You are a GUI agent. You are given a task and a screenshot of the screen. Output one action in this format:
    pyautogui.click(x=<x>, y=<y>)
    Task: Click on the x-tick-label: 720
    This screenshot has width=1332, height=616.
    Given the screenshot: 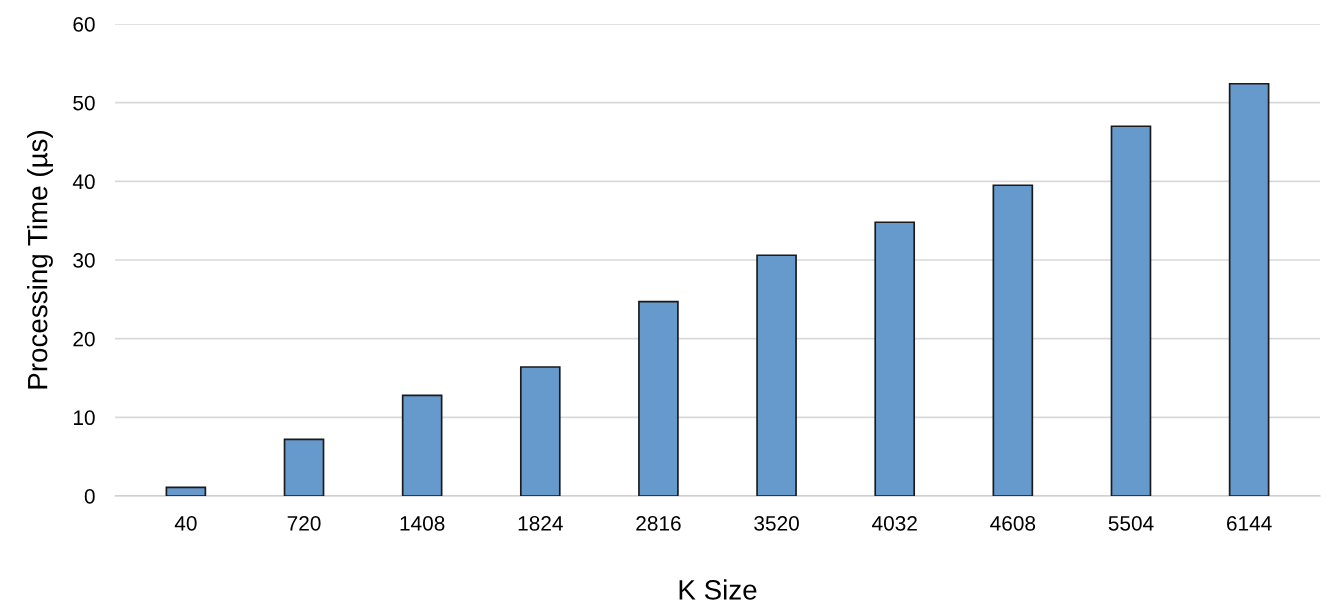 What is the action you would take?
    pyautogui.click(x=304, y=523)
    